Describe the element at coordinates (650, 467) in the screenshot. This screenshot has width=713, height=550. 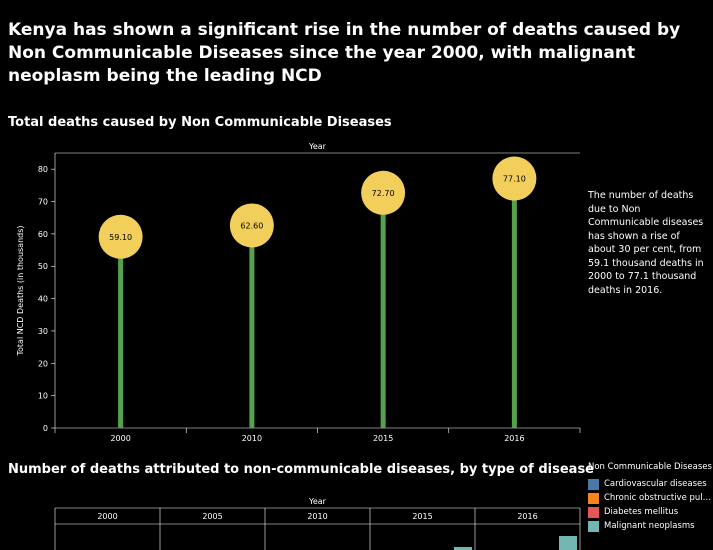
I see `legend-title: Non Communicable Diseases` at that location.